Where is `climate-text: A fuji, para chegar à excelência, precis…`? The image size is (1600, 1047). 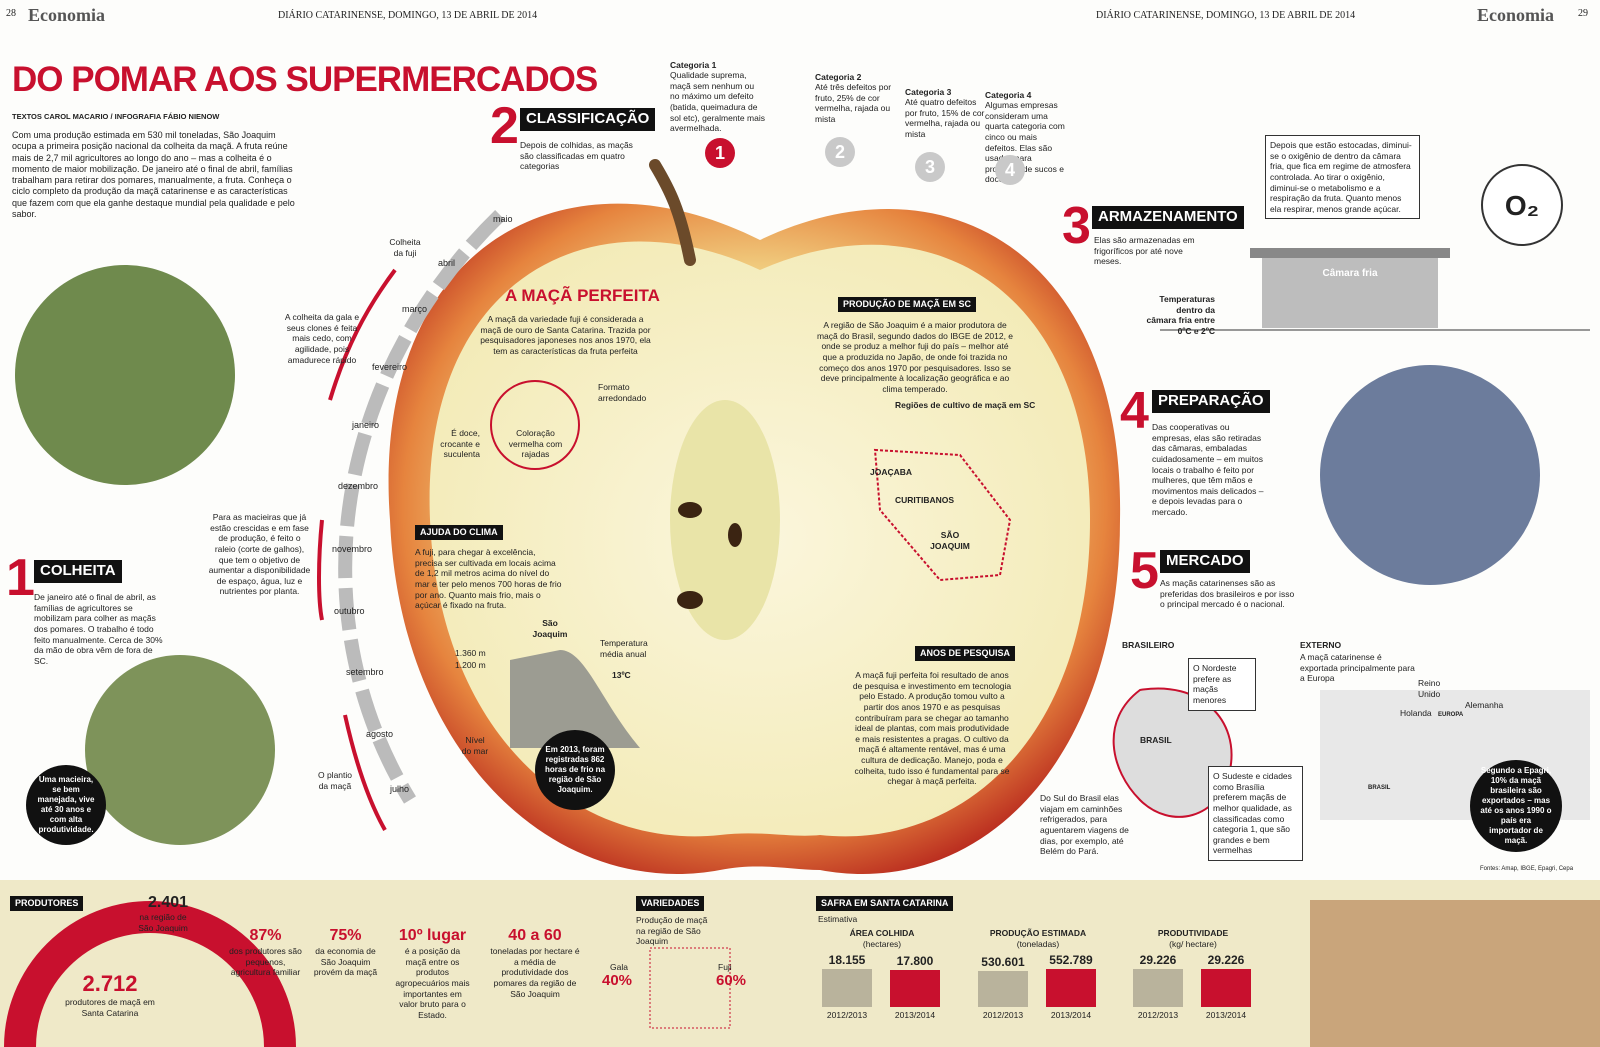 climate-text: A fuji, para chegar à excelência, precis… is located at coordinates (488, 579).